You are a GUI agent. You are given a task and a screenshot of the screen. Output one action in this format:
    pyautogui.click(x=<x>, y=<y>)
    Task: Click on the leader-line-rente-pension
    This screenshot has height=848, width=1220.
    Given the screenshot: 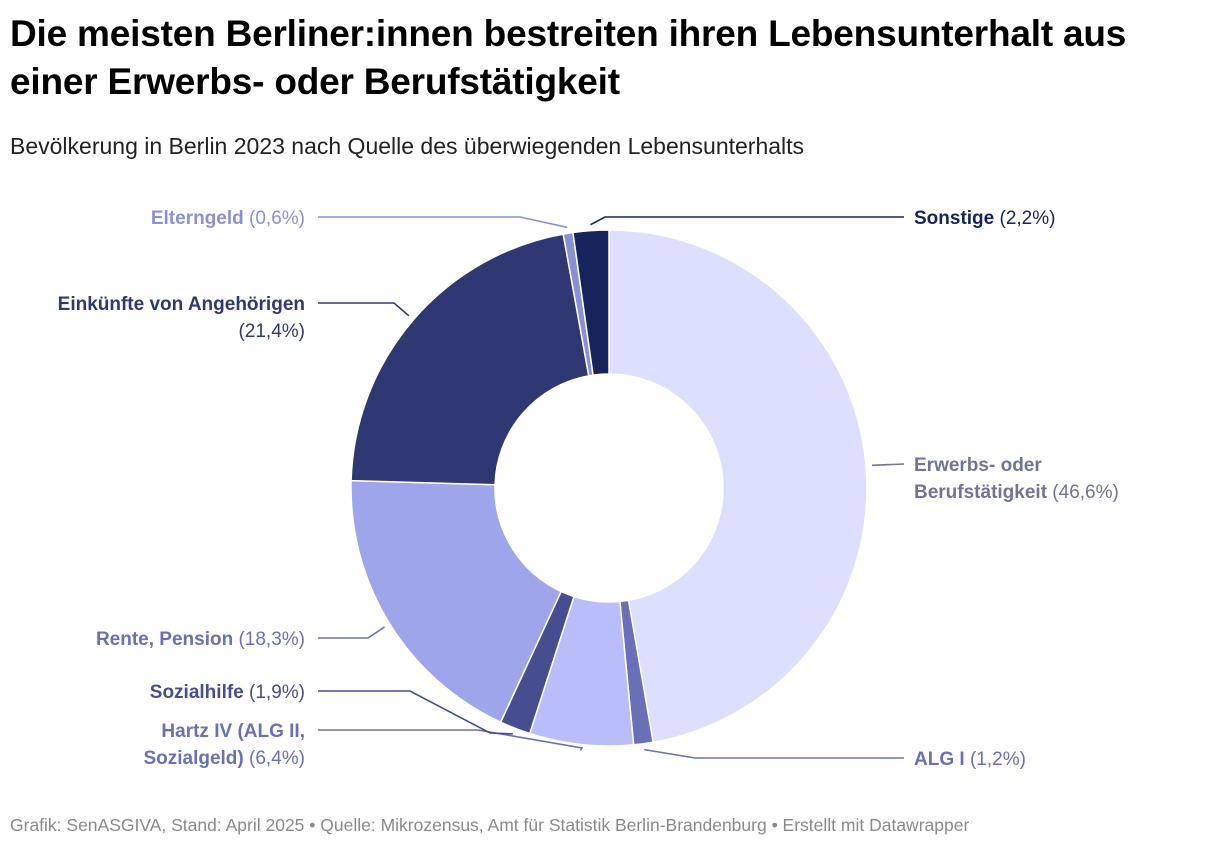 What is the action you would take?
    pyautogui.click(x=351, y=632)
    